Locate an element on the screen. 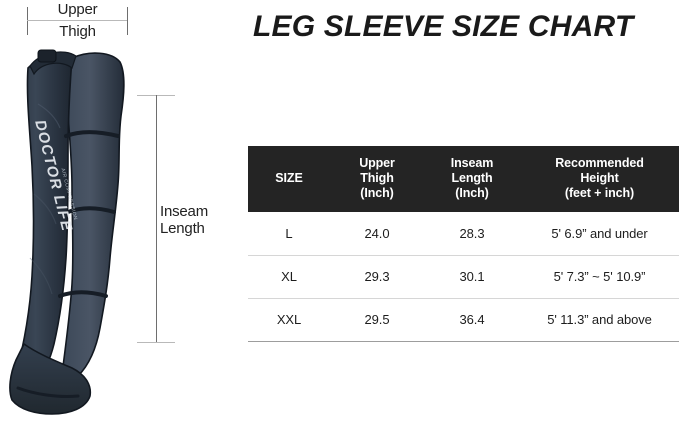 The width and height of the screenshot is (679, 423). measure-cap-left is located at coordinates (27, 21).